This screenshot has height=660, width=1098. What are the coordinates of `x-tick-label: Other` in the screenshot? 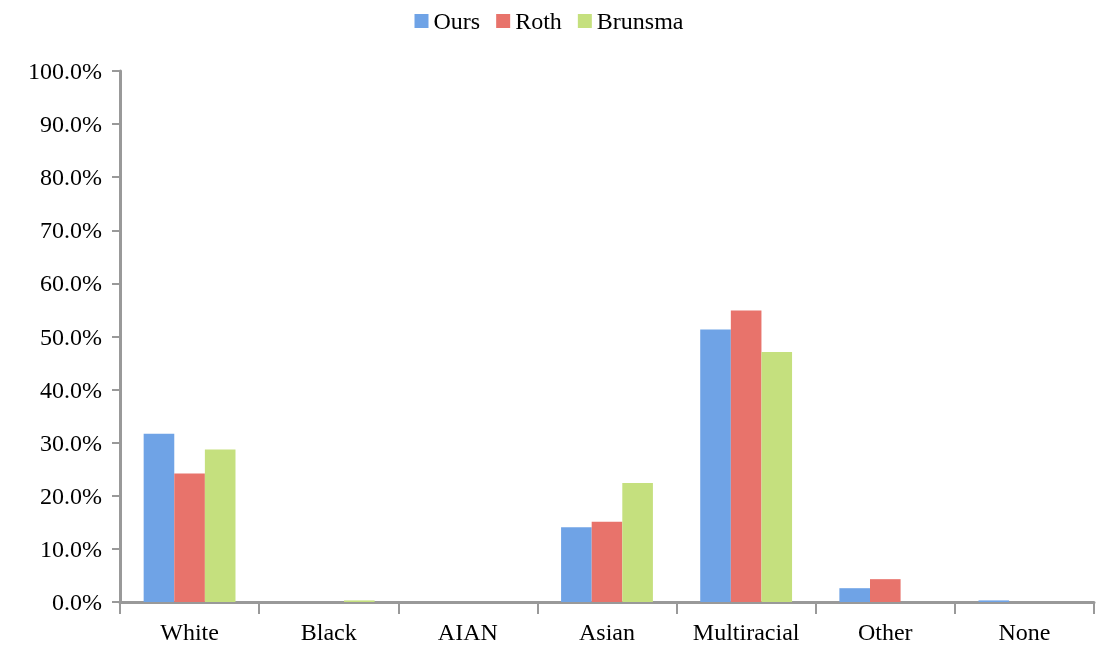 It's located at (885, 632).